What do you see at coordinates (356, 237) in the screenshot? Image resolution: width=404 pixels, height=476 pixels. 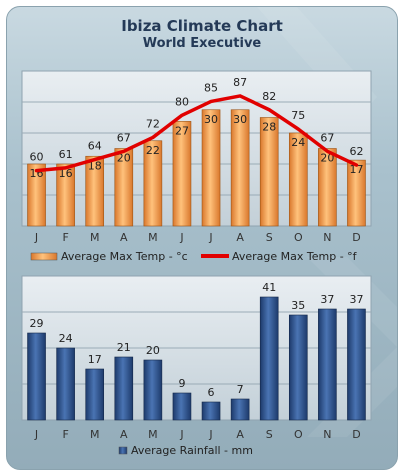 I see `temp-x-tick-label: D` at bounding box center [356, 237].